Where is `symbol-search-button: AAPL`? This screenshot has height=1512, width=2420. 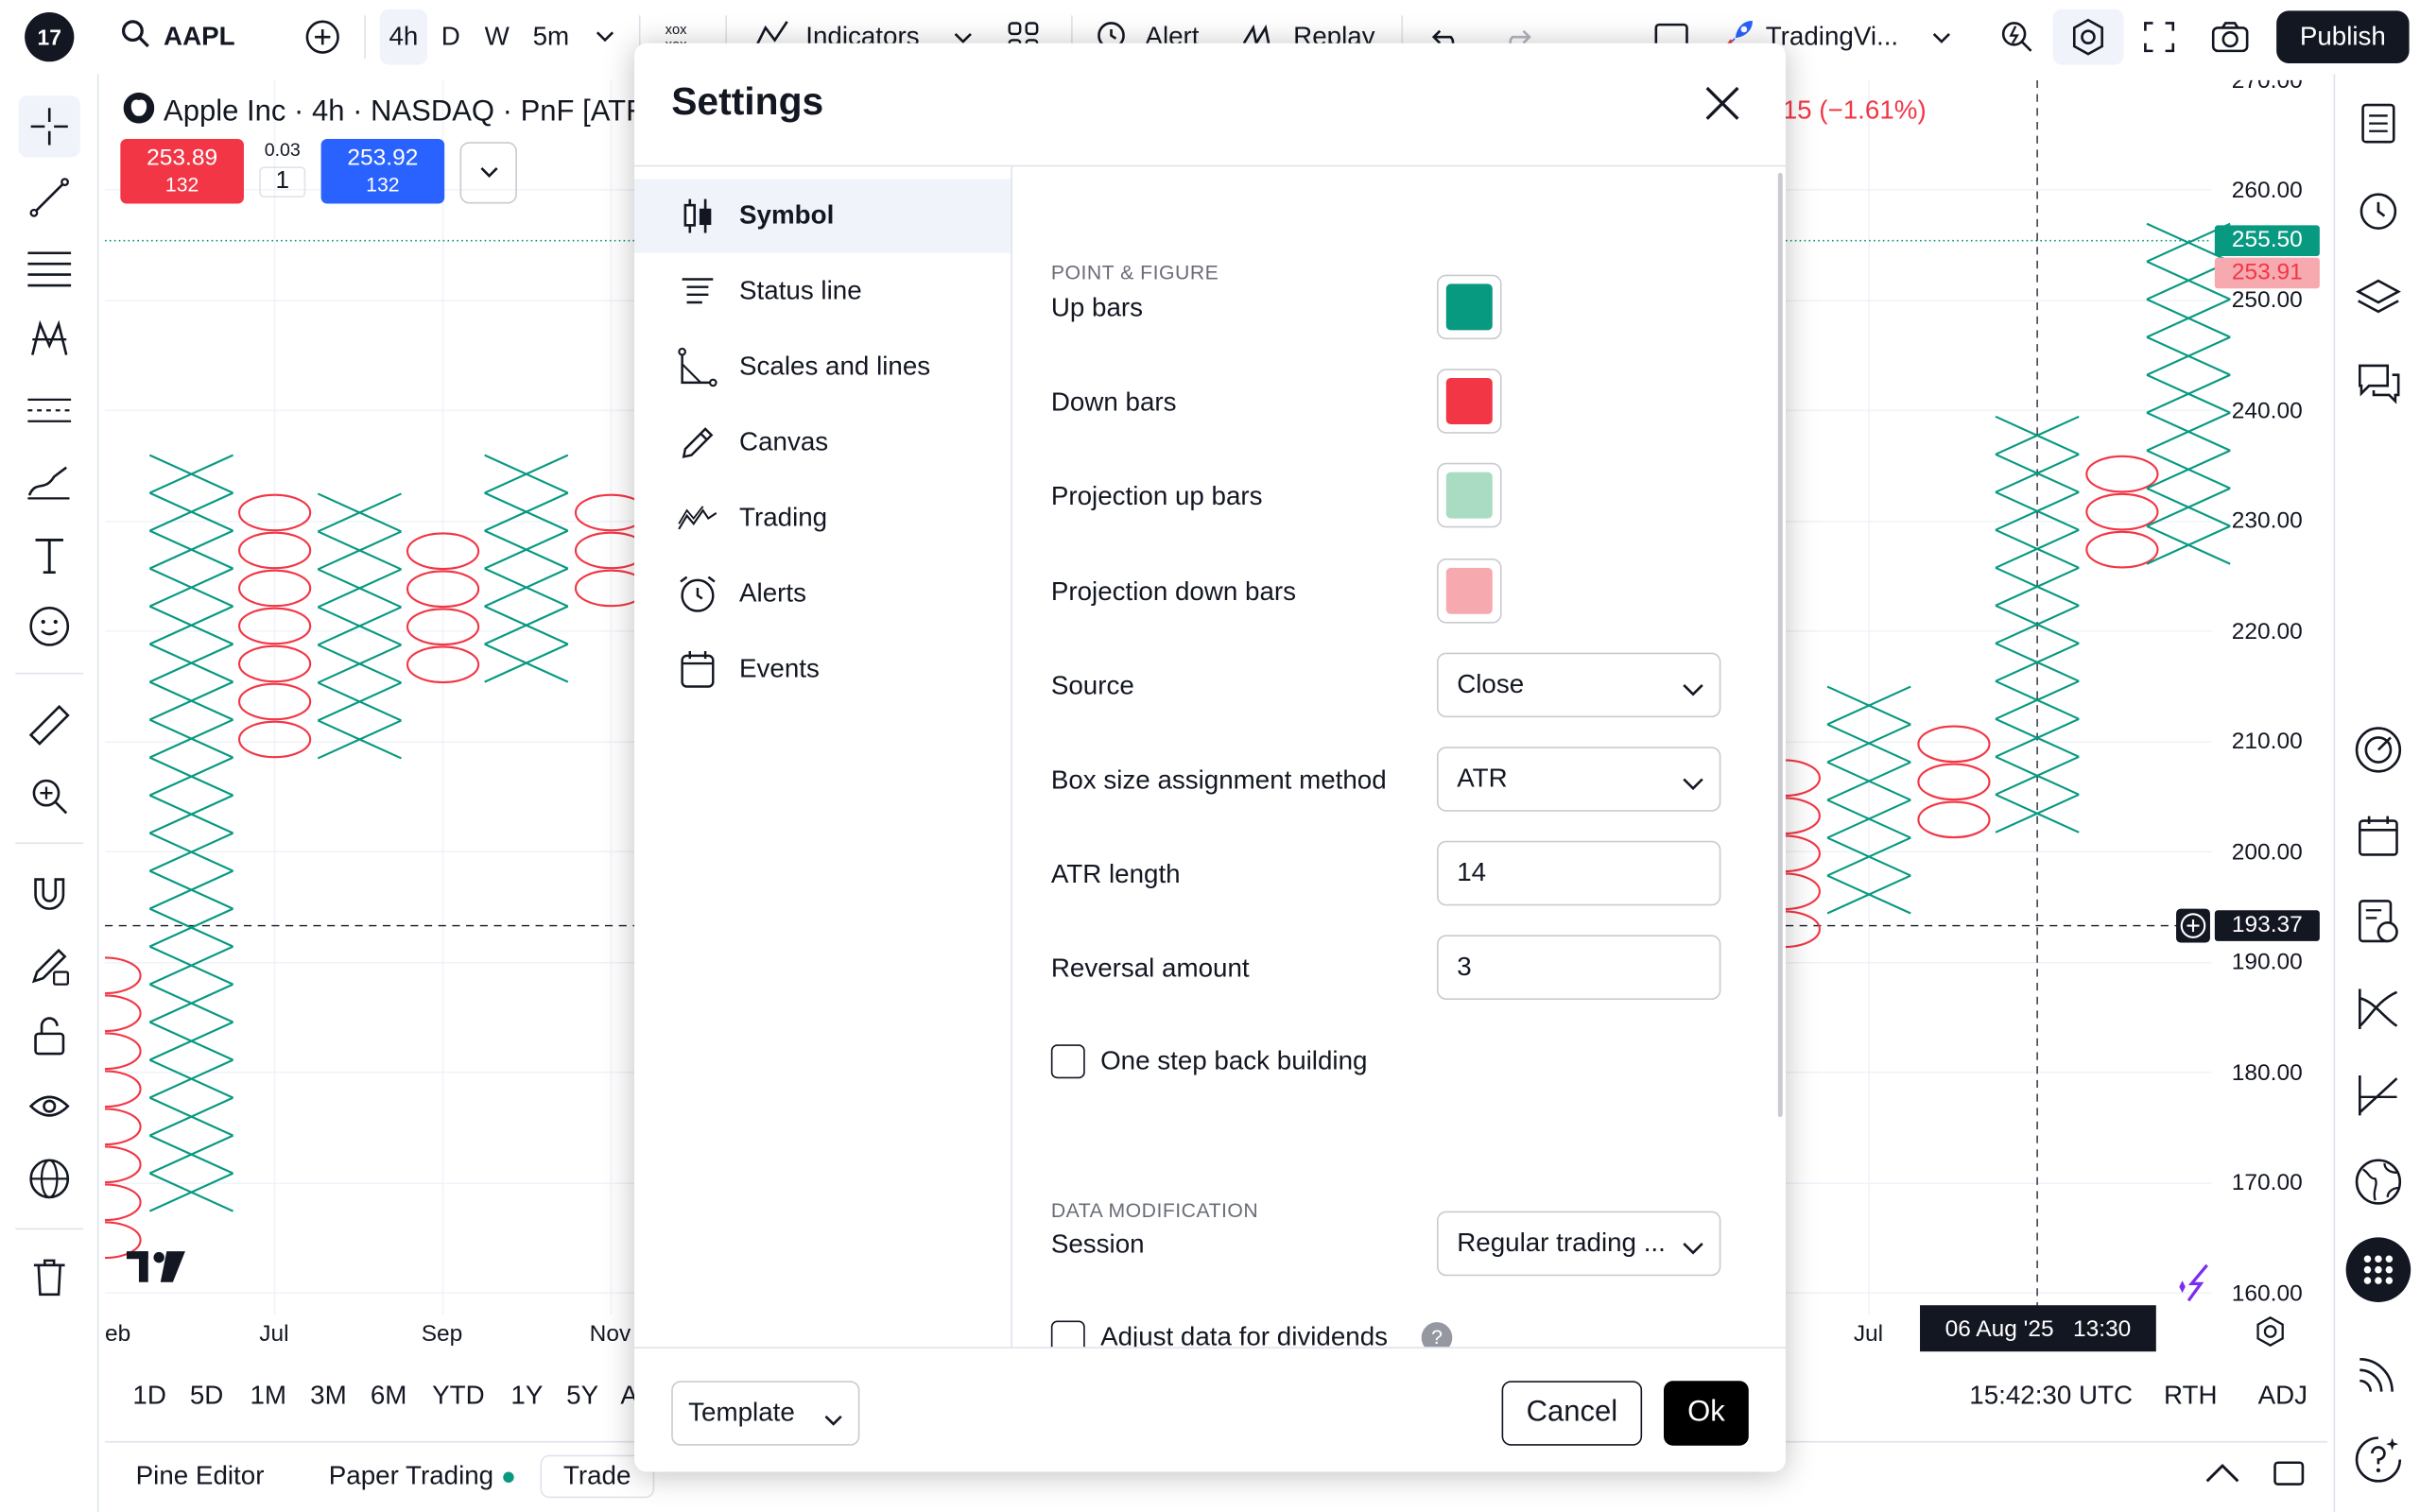 symbol-search-button: AAPL is located at coordinates (197, 37).